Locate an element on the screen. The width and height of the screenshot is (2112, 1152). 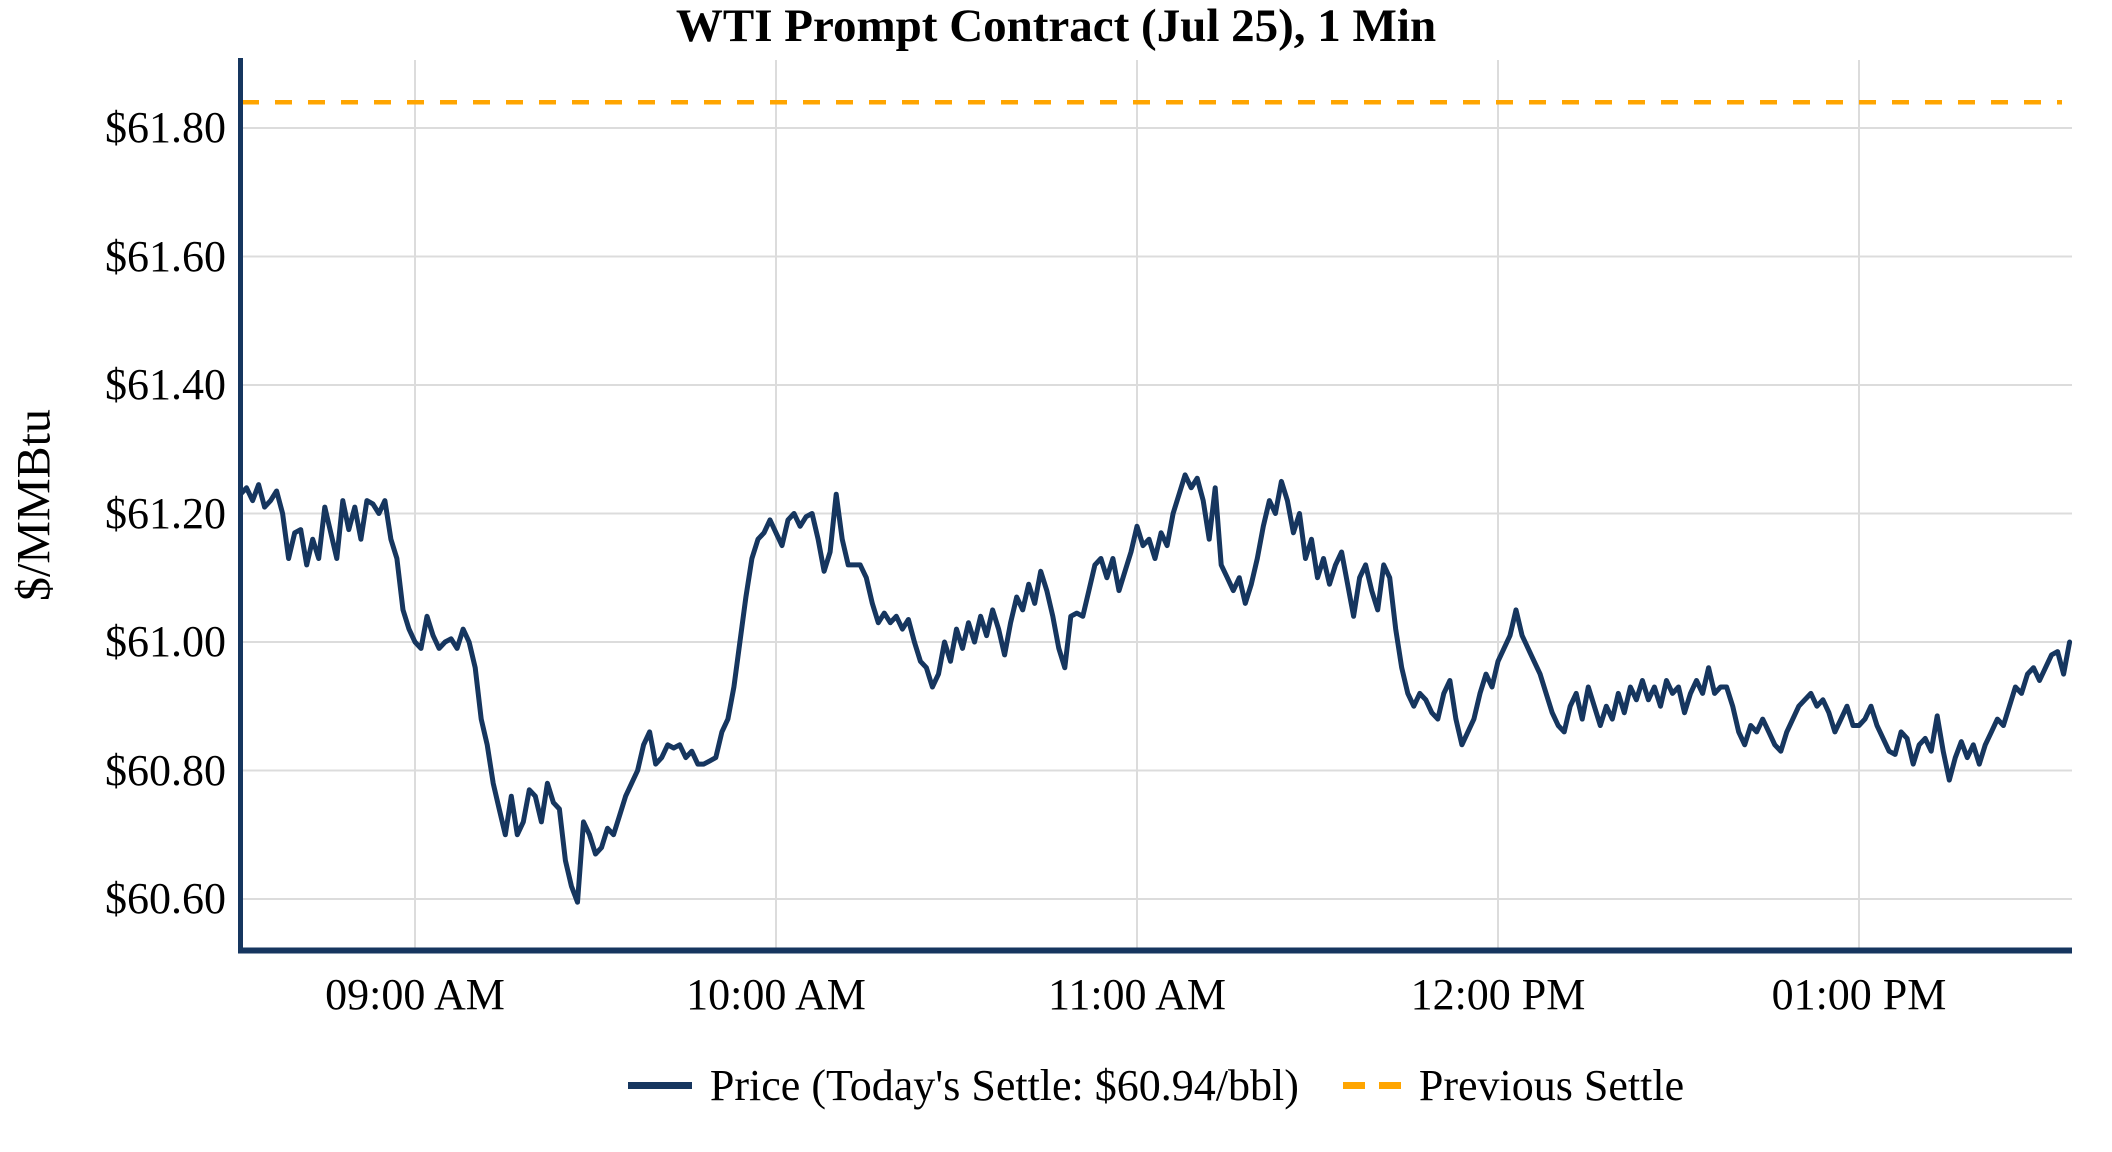
price-line-swatch is located at coordinates (659, 1085).